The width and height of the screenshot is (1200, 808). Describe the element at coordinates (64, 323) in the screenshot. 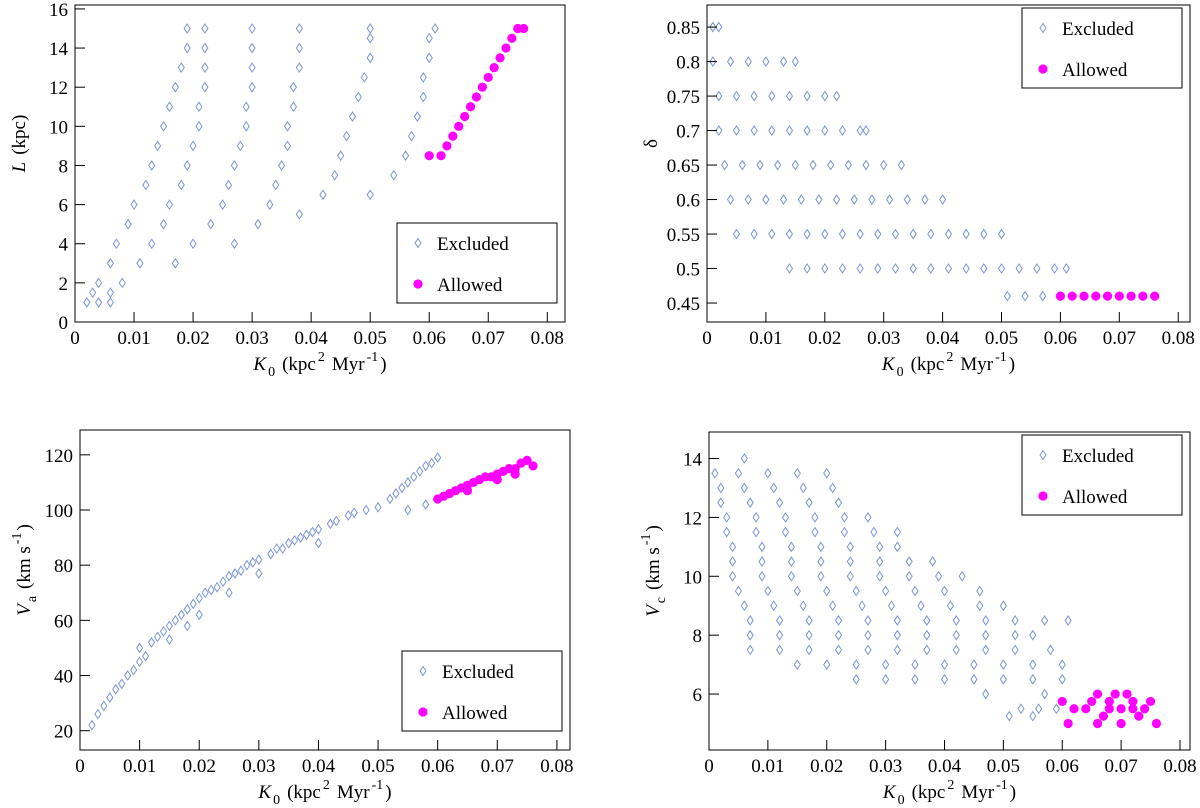

I see `y-tick-label: 0` at that location.